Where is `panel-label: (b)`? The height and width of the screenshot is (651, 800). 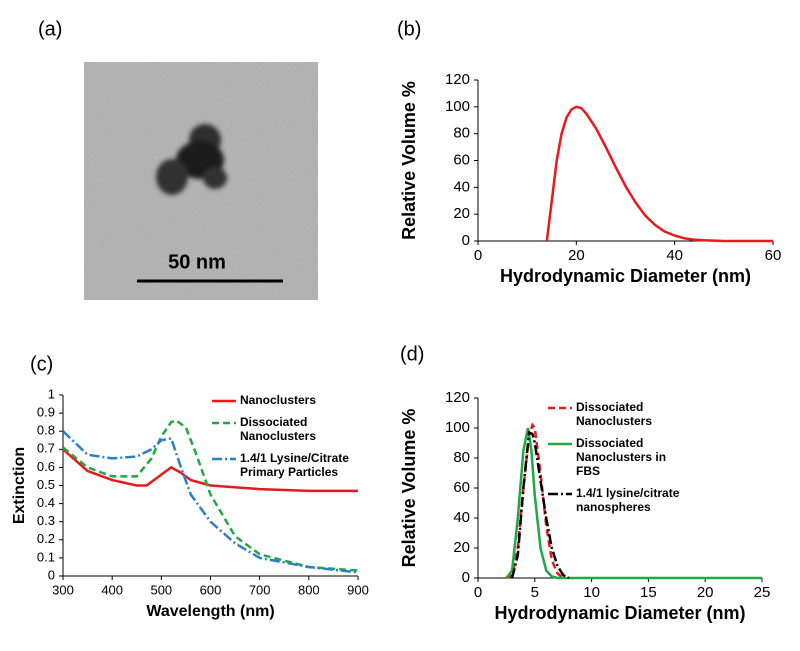
panel-label: (b) is located at coordinates (409, 29).